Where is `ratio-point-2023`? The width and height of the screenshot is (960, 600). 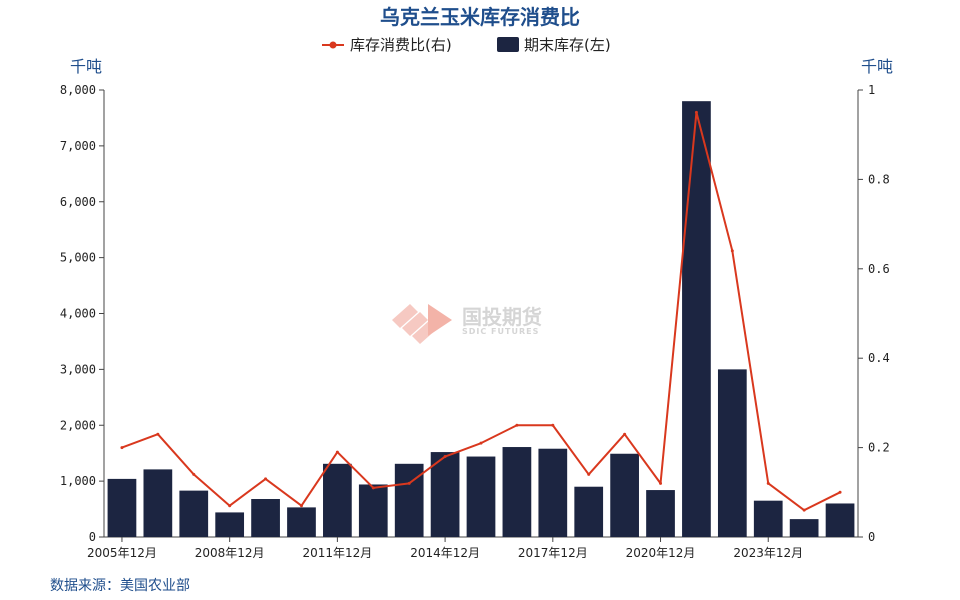 ratio-point-2023 is located at coordinates (768, 483).